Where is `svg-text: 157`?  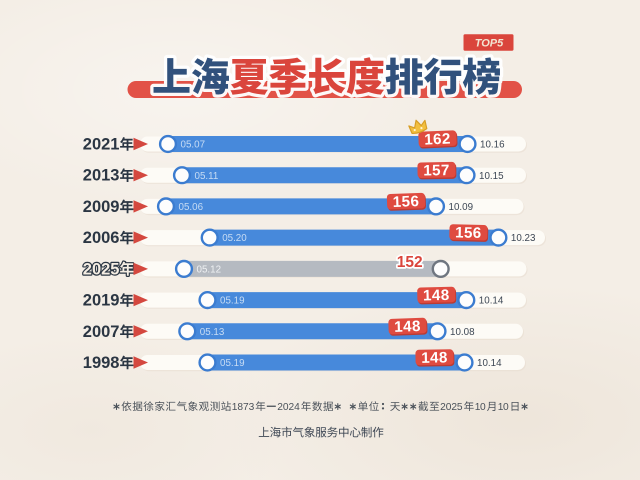 svg-text: 157 is located at coordinates (436, 170).